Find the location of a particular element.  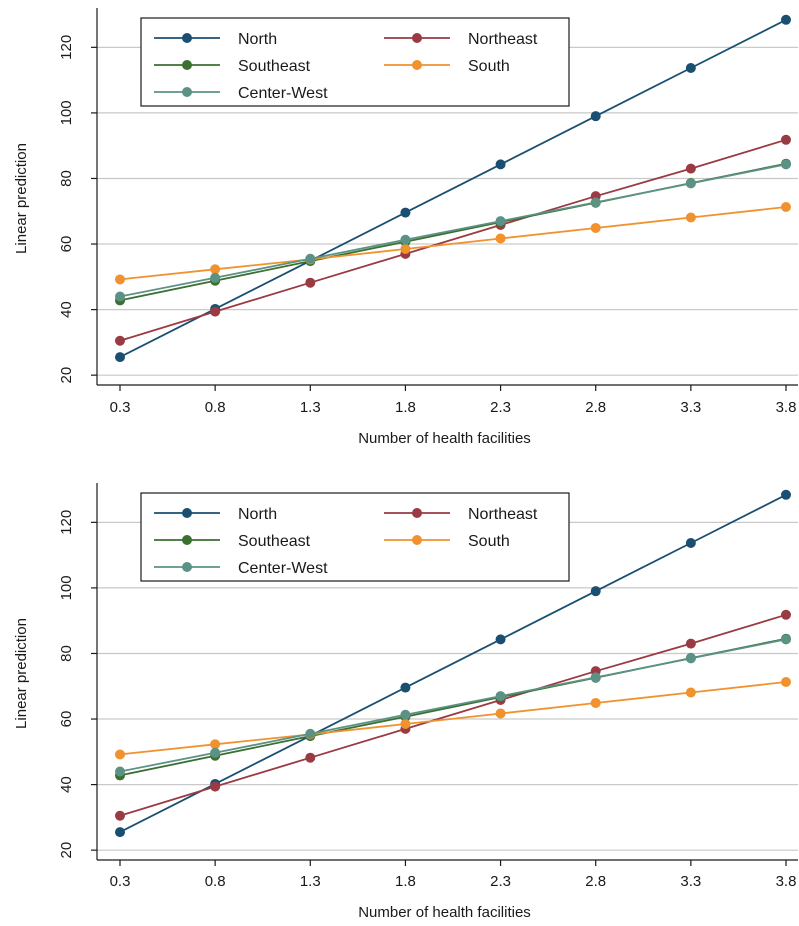

x-axis-title: Number of health facilities is located at coordinates (444, 912).